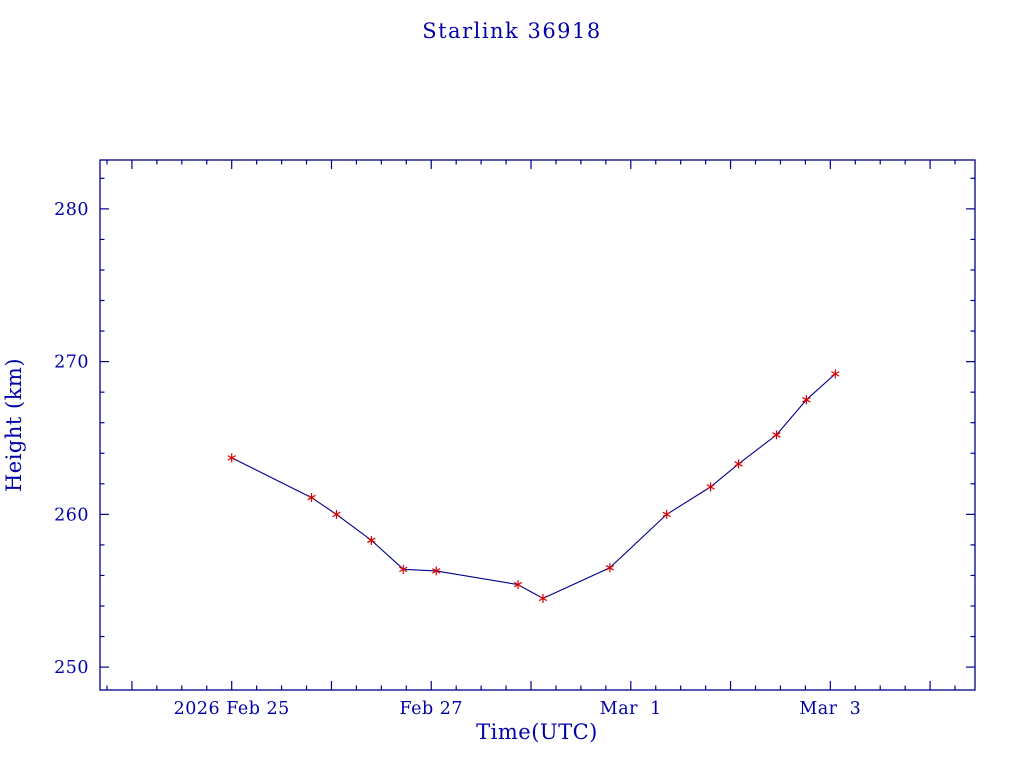 This screenshot has width=1024, height=768. I want to click on chart-title: Starlink 36918, so click(512, 31).